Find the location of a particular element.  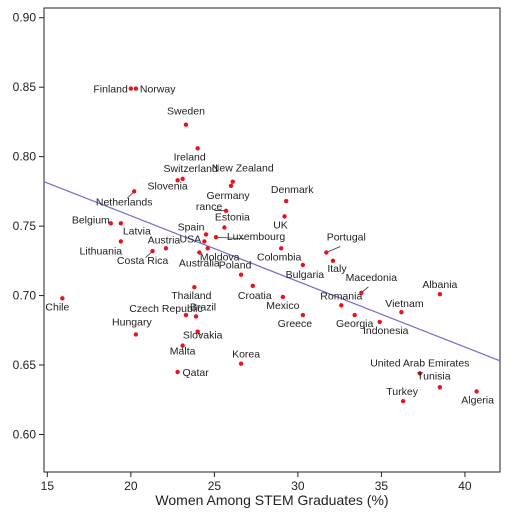

point-label-brazil: Brazil is located at coordinates (203, 307).